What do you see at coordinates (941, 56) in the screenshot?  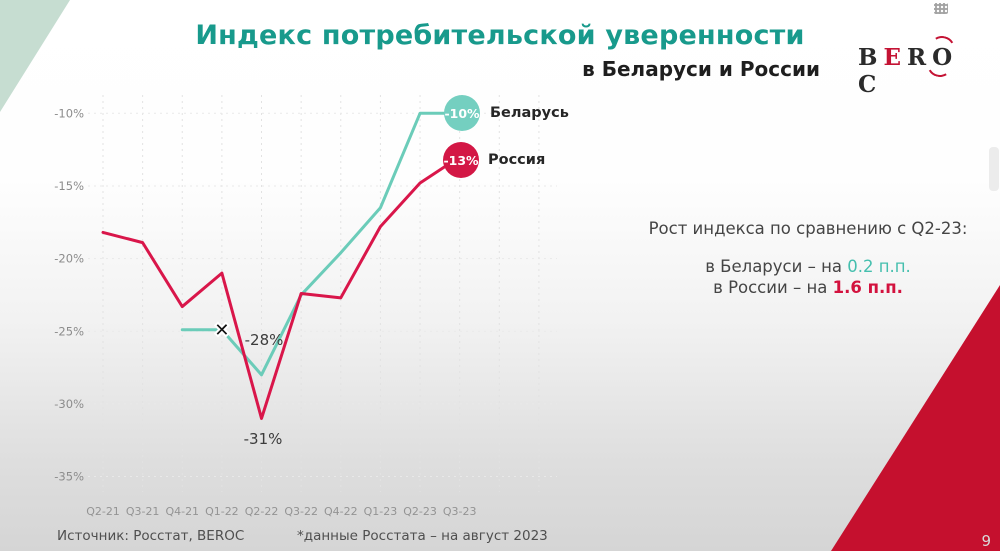 I see `logo-letter-o: O` at bounding box center [941, 56].